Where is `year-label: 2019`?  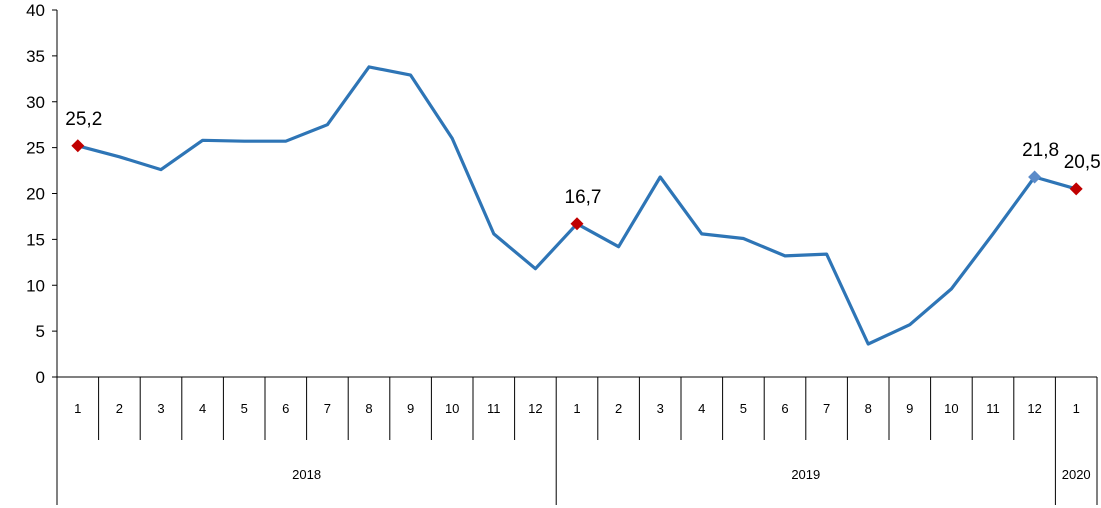 year-label: 2019 is located at coordinates (805, 474).